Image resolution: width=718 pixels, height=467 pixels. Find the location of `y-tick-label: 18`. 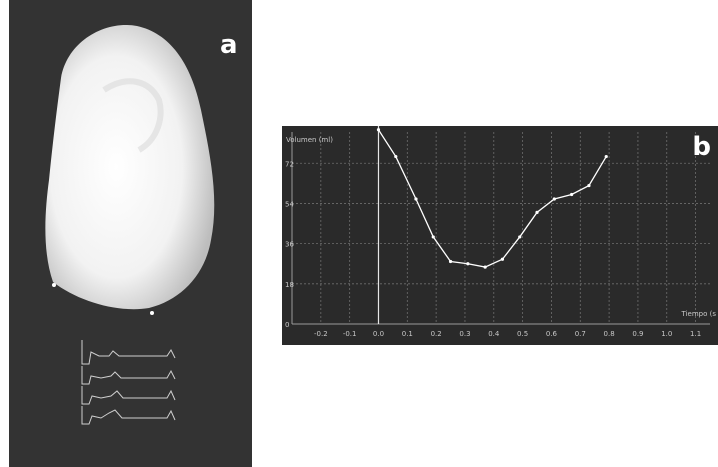

y-tick-label: 18 is located at coordinates (289, 285).